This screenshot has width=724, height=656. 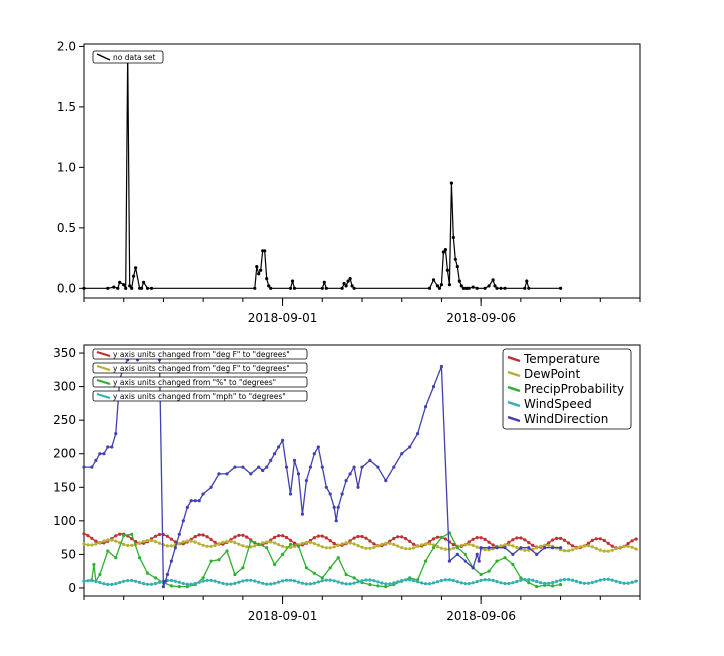 I want to click on top-x-tick-label: 2018-09-01, so click(x=283, y=318).